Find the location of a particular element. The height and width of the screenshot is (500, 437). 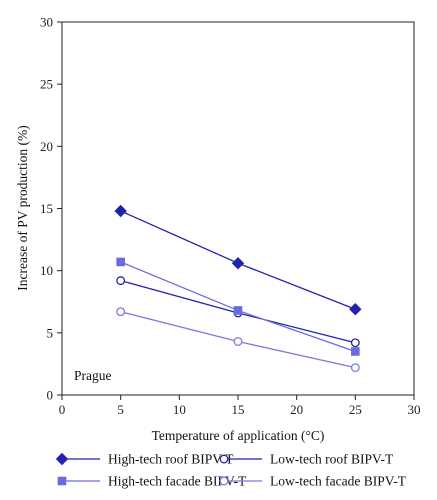

legend-label: Low-tech roof BIPV-T is located at coordinates (332, 459).